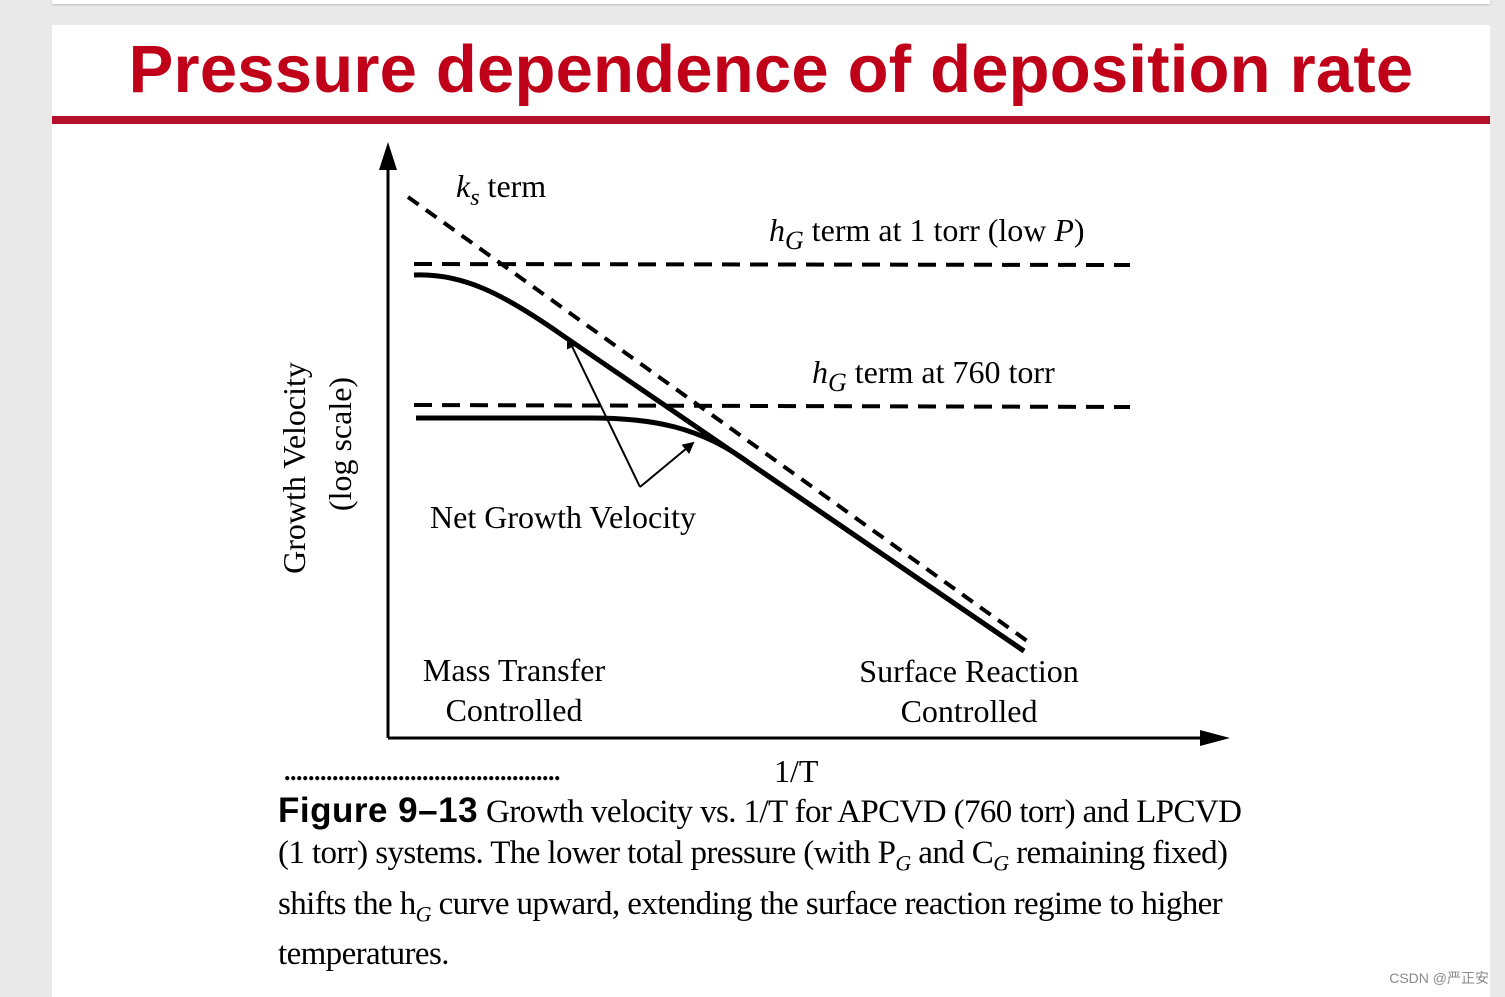 The height and width of the screenshot is (997, 1505). Describe the element at coordinates (603, 412) in the screenshot. I see `pointer-arrow-upper` at that location.